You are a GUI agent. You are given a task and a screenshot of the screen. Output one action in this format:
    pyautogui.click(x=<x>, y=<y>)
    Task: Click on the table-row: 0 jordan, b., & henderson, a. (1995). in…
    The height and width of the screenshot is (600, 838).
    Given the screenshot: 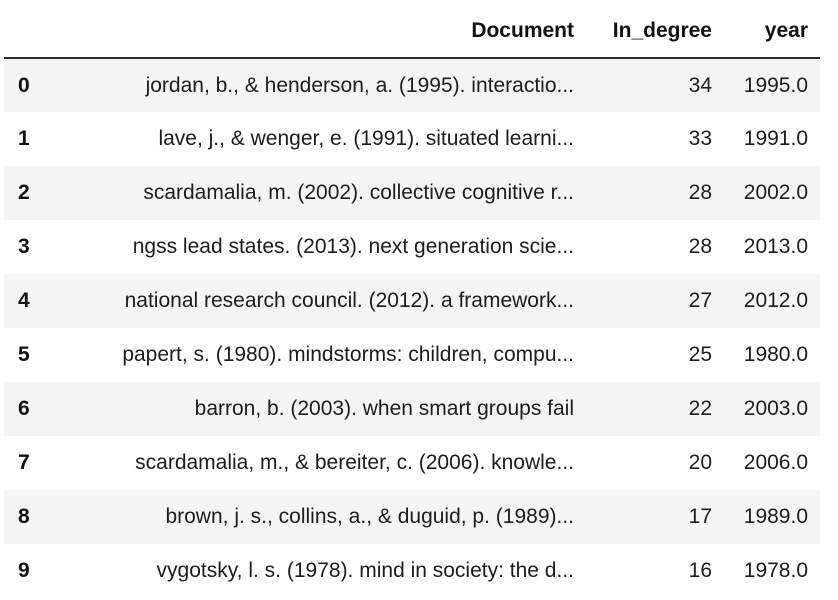 What is the action you would take?
    pyautogui.click(x=412, y=85)
    